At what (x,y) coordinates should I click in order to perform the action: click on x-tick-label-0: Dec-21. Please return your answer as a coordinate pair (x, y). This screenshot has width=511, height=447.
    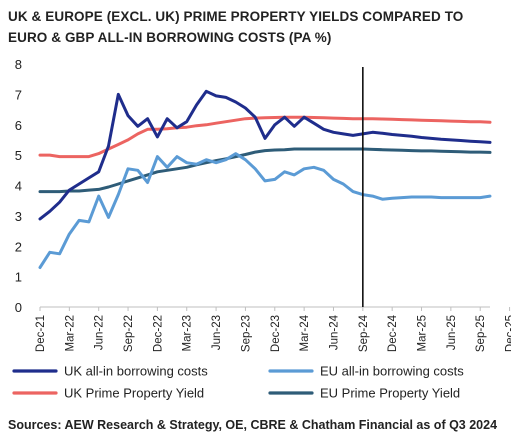
    Looking at the image, I should click on (41, 333).